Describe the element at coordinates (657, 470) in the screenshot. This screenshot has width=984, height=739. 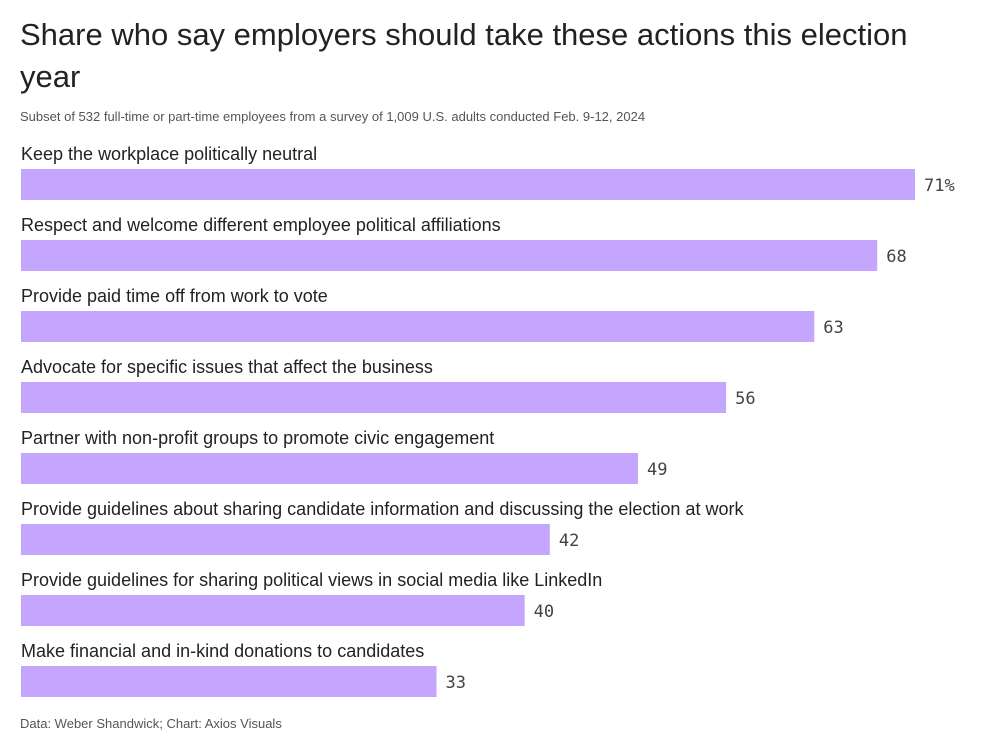
I see `value-label: 49` at that location.